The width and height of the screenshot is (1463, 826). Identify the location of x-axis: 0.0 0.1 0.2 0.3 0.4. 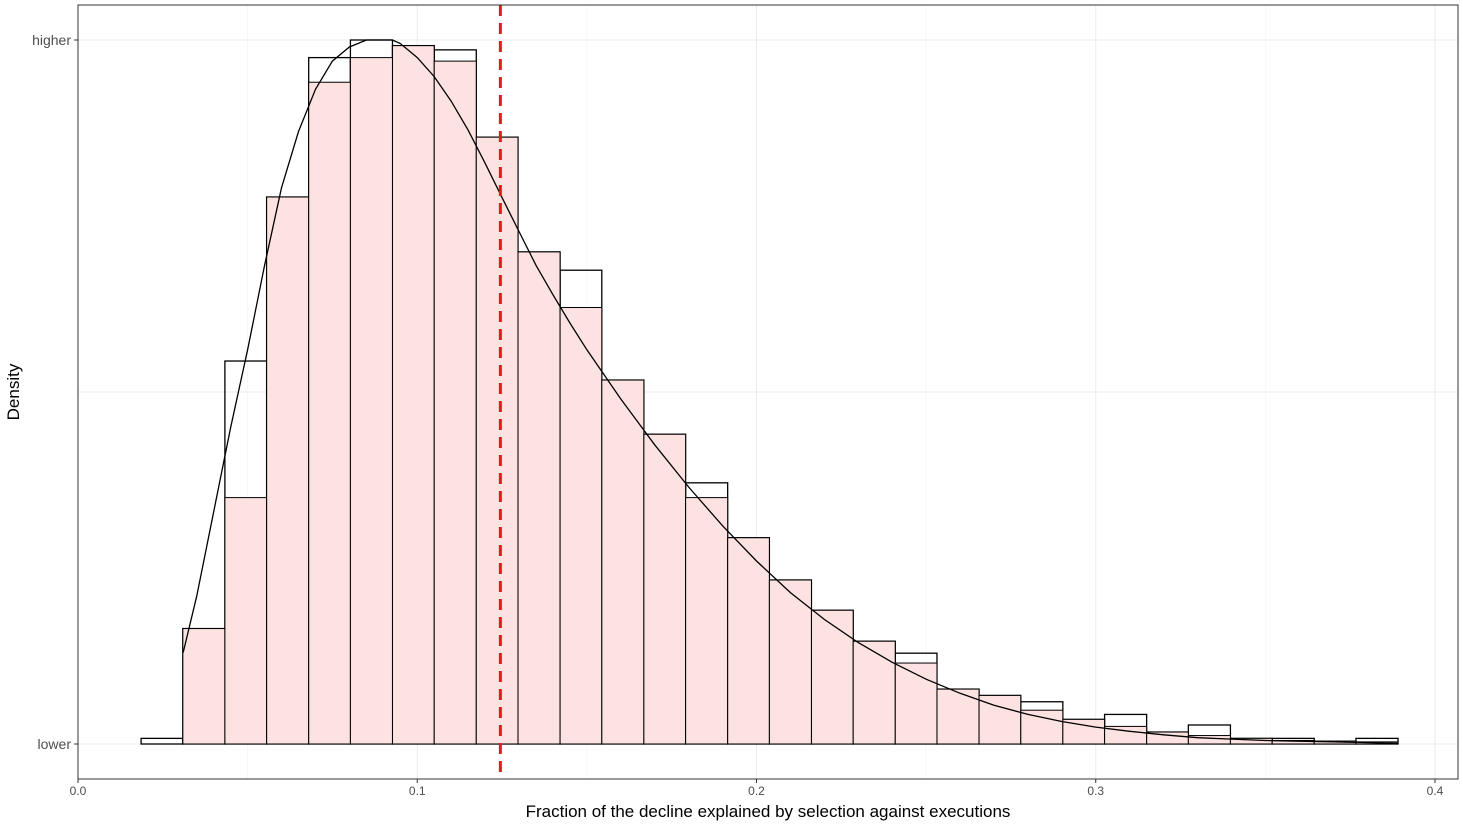
(757, 788).